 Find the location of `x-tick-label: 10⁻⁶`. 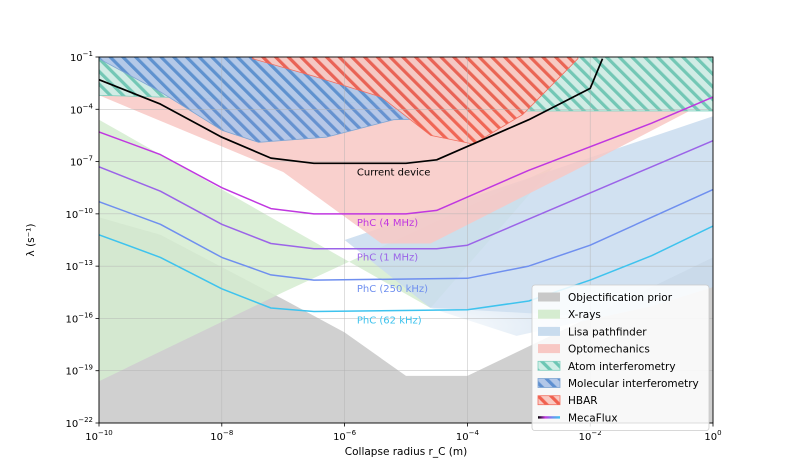

x-tick-label: 10⁻⁶ is located at coordinates (345, 436).